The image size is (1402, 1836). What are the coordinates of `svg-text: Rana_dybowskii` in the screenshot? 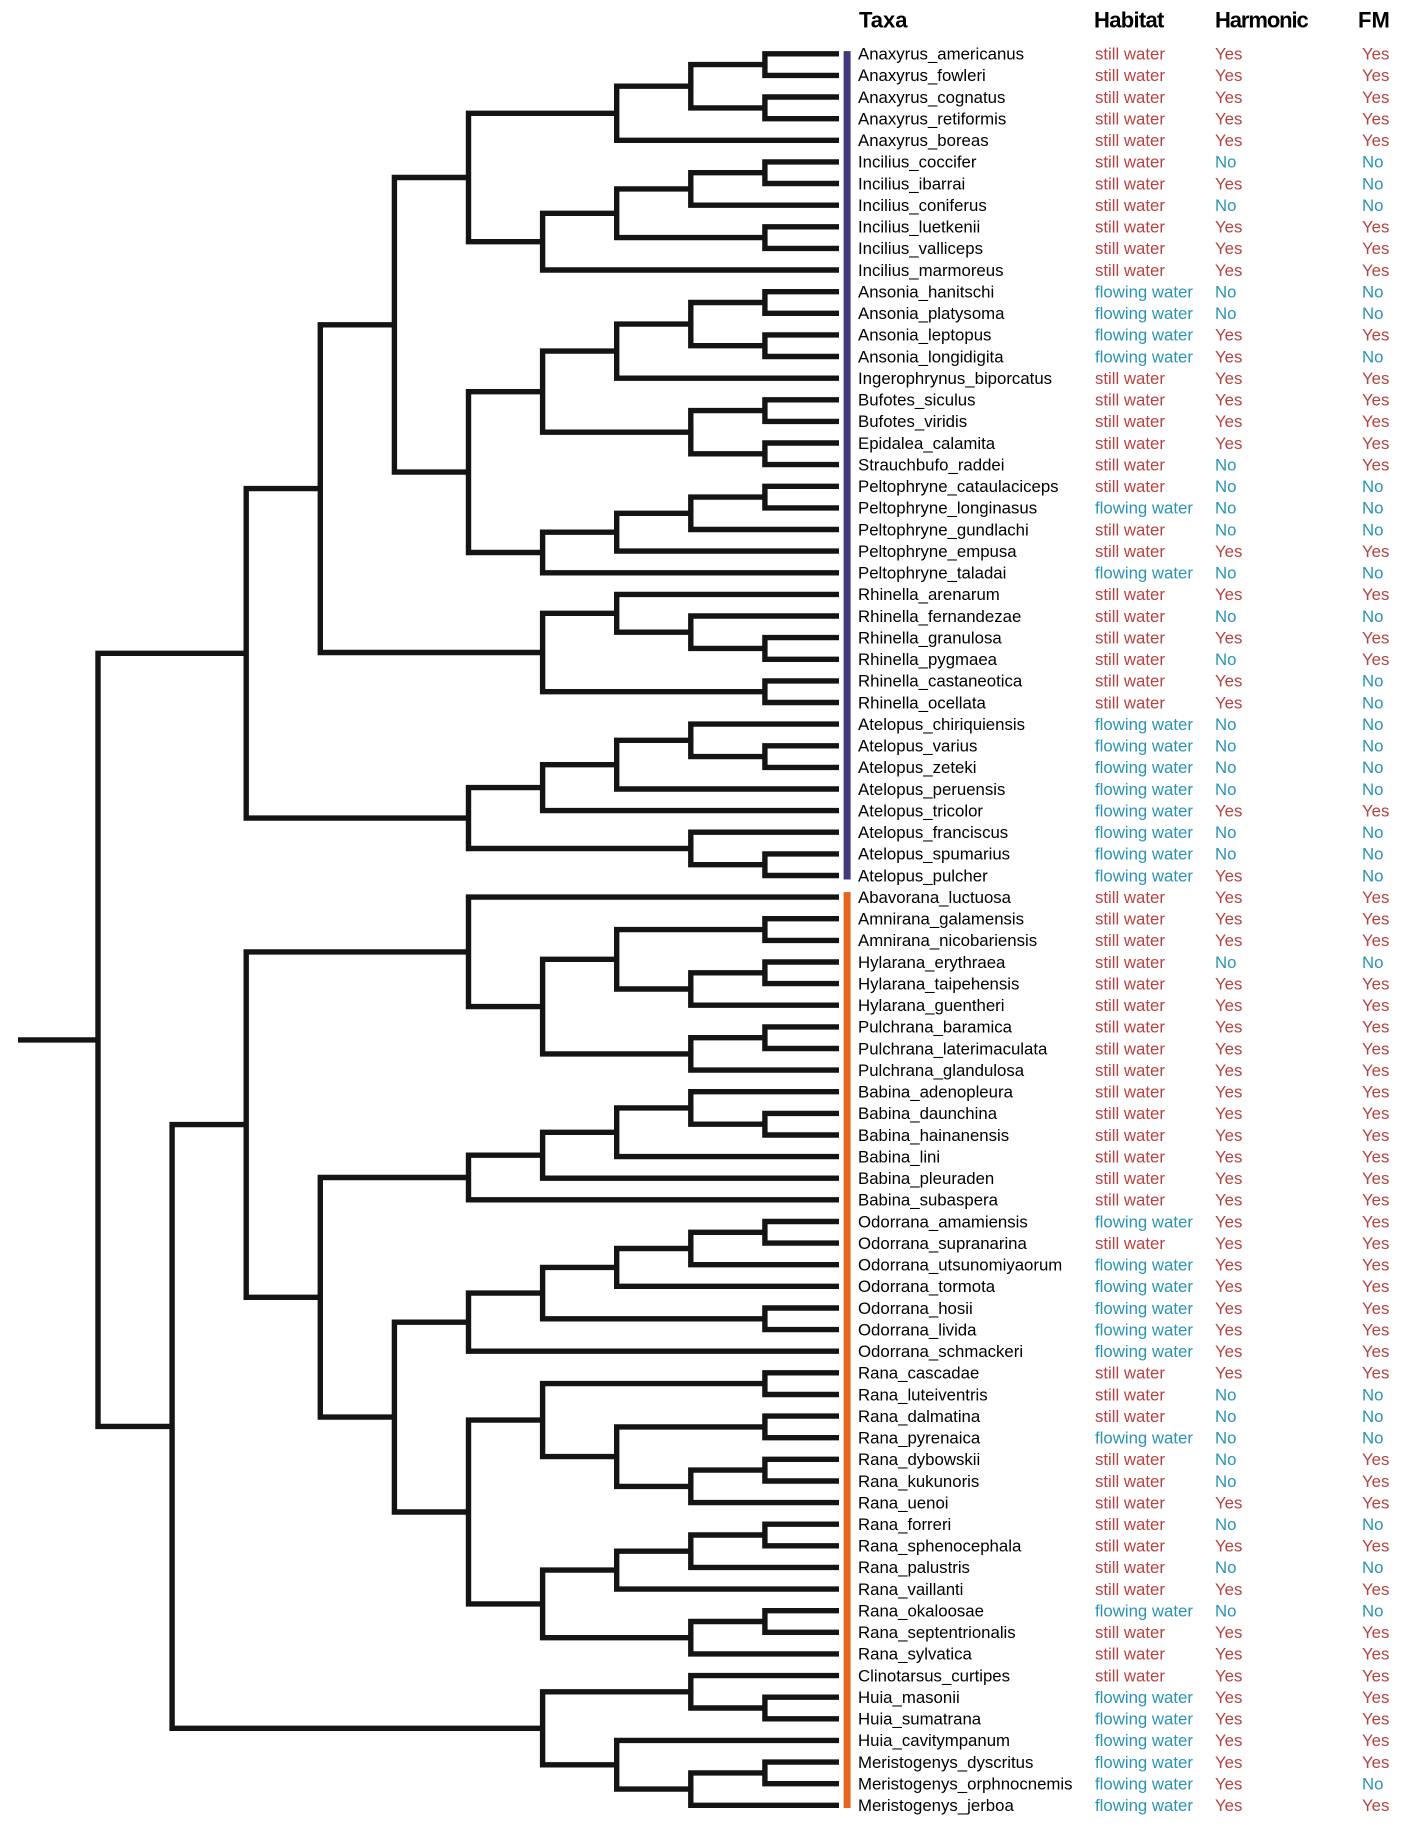 It's located at (919, 1459).